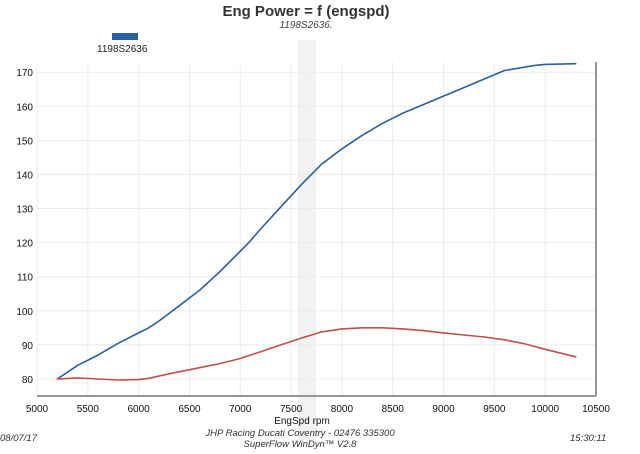 This screenshot has height=454, width=640. What do you see at coordinates (24, 107) in the screenshot?
I see `y-tick-label: 160` at bounding box center [24, 107].